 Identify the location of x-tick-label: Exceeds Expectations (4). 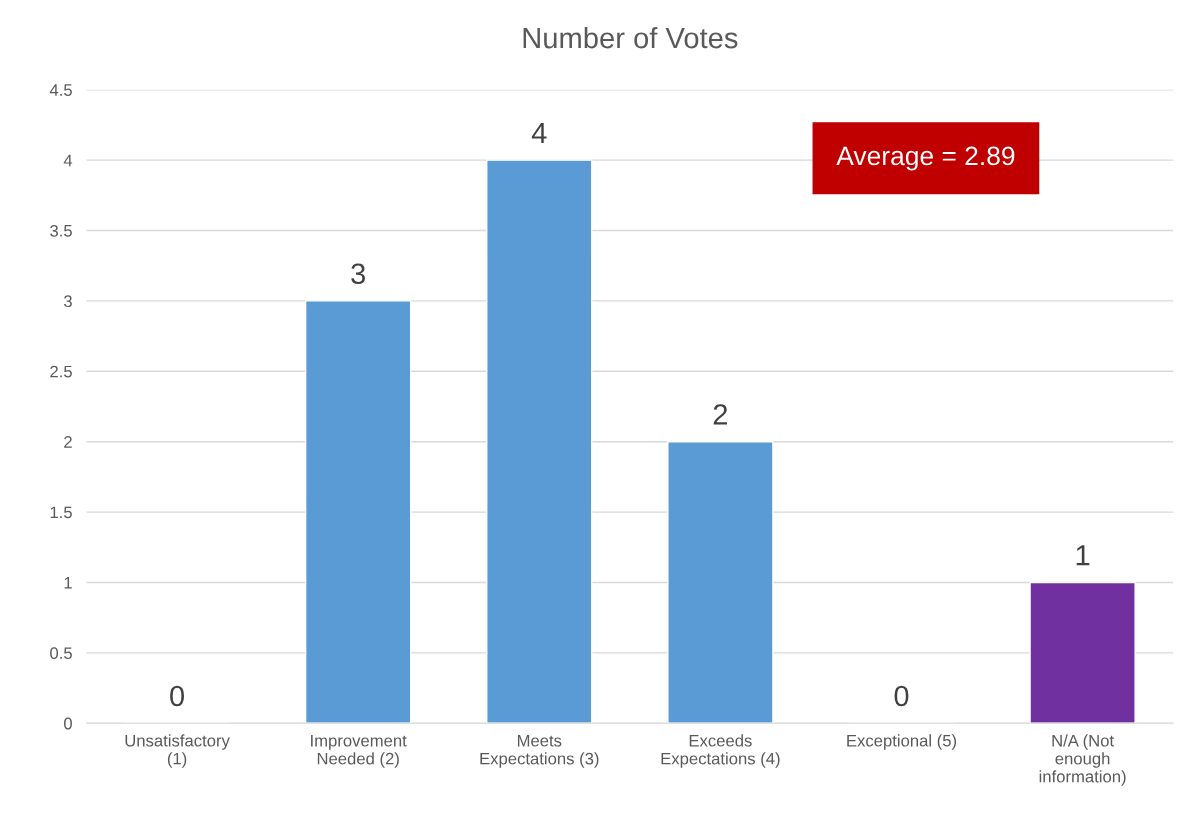
(720, 751).